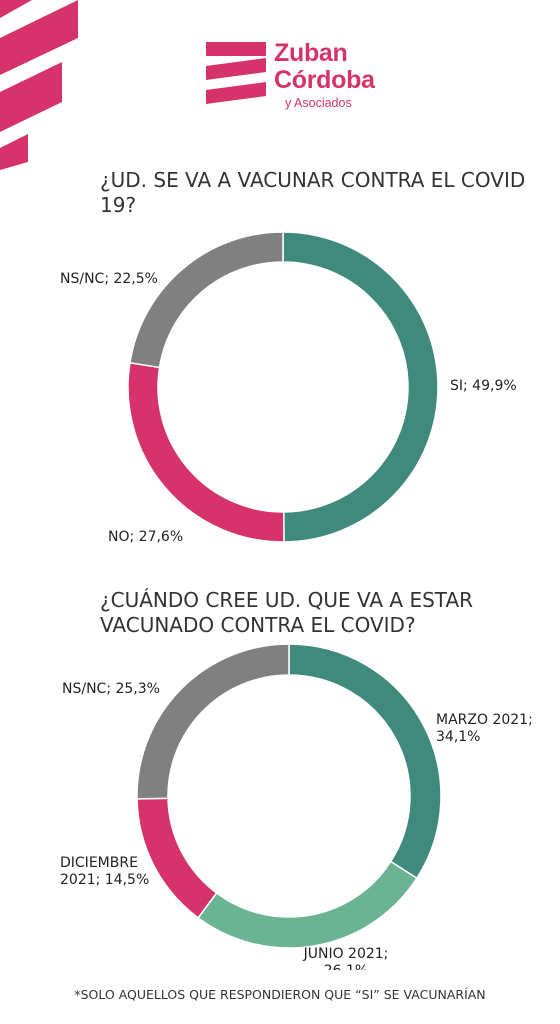  Describe the element at coordinates (236, 73) in the screenshot. I see `logo-mark-icon` at that location.